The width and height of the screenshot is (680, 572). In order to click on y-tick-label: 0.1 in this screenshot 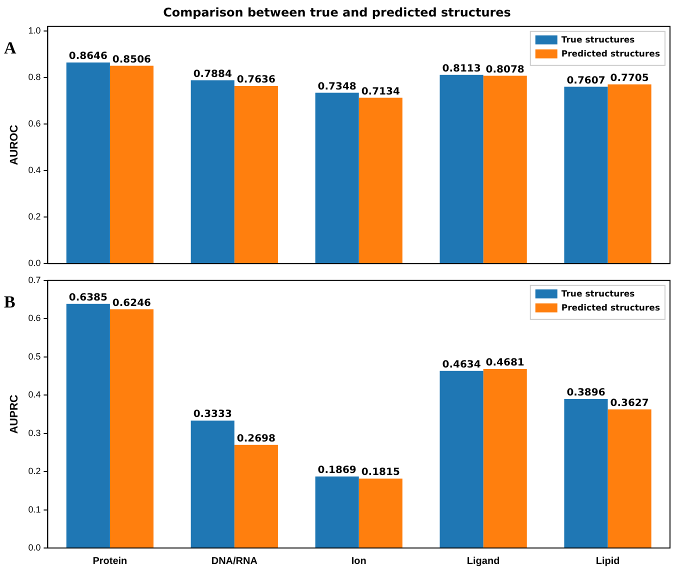, I will do `click(34, 509)`.